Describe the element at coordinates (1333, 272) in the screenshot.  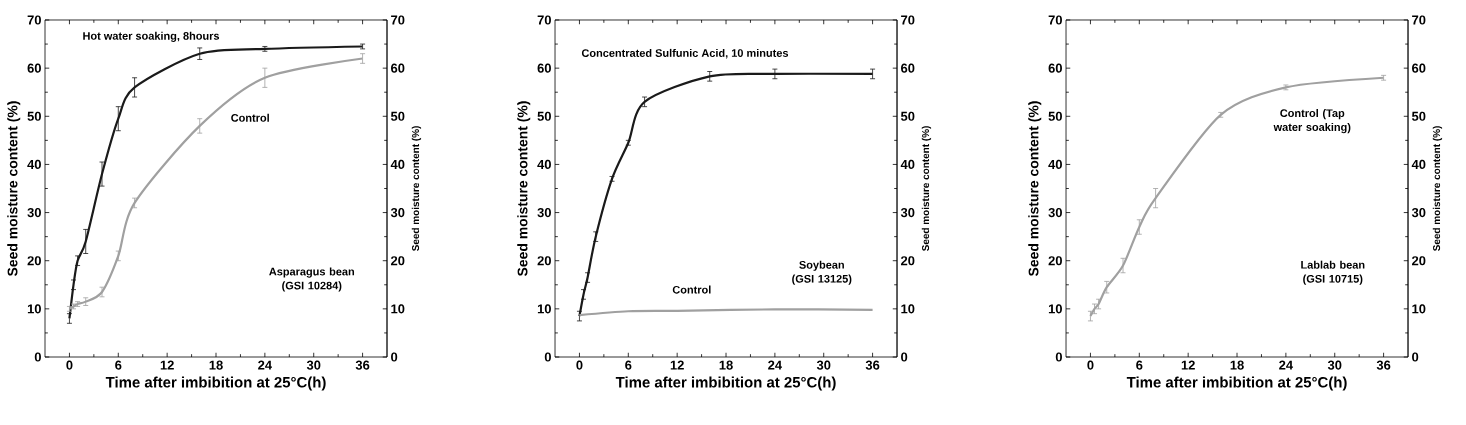
I see `annotation: Lablab bean (GSI 10715)` at that location.